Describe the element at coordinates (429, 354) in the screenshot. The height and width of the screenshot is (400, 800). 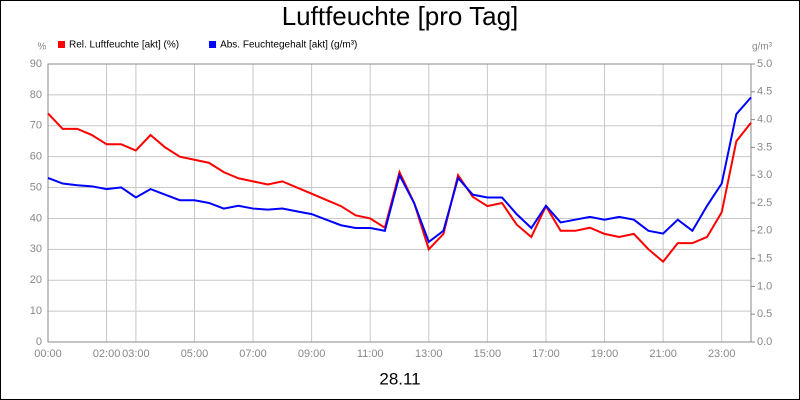
I see `x-tick-label: 13:00` at that location.